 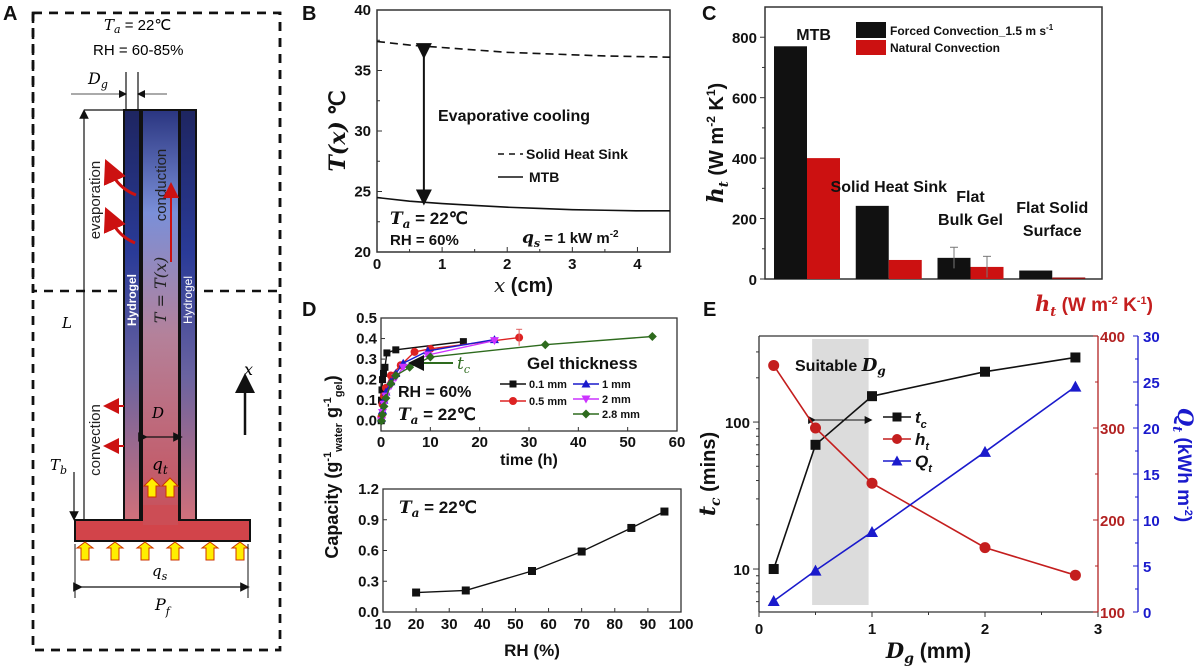 I want to click on y-tick-label-e-qt: 5, so click(x=1147, y=567).